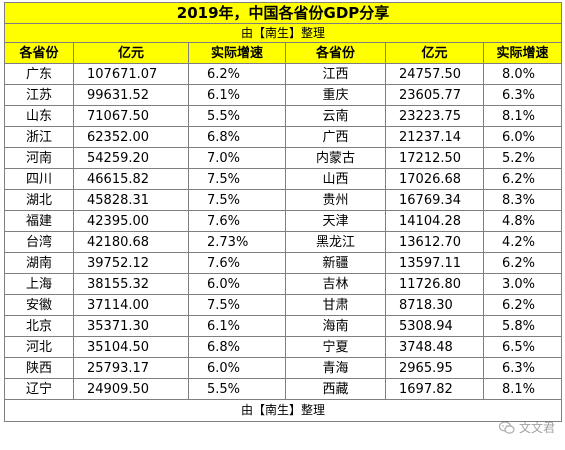 The width and height of the screenshot is (565, 450). Describe the element at coordinates (335, 368) in the screenshot. I see `cell-province-right: 青海` at that location.